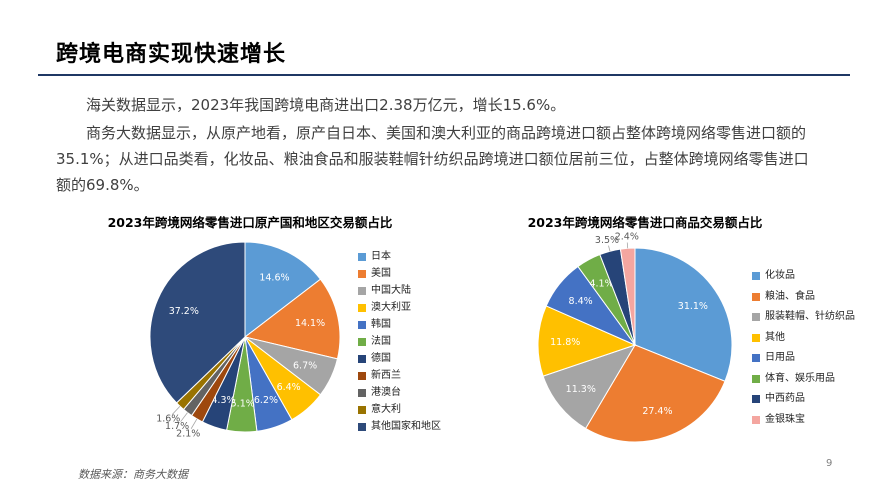 This screenshot has width=889, height=500. Describe the element at coordinates (693, 306) in the screenshot. I see `category-data-label-0: 31.1%` at that location.